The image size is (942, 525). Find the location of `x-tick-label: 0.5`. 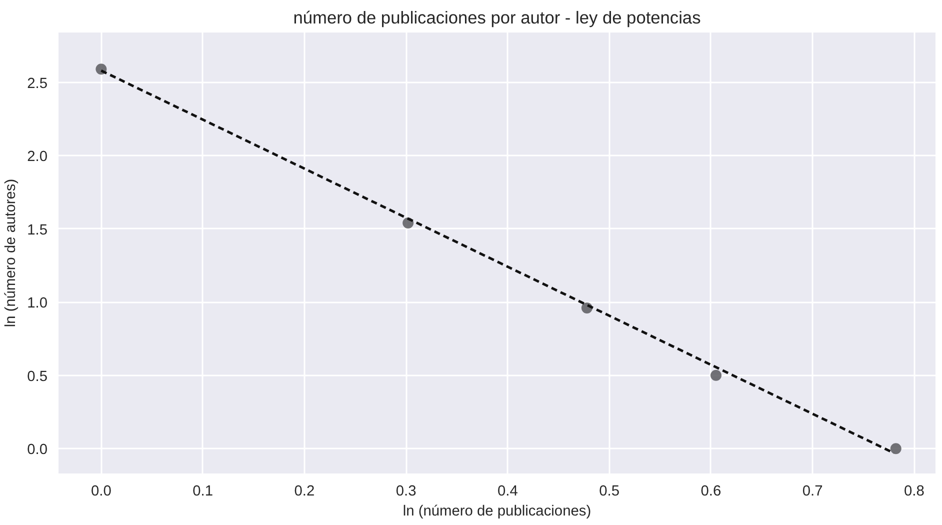

x-tick-label: 0.5 is located at coordinates (609, 492).